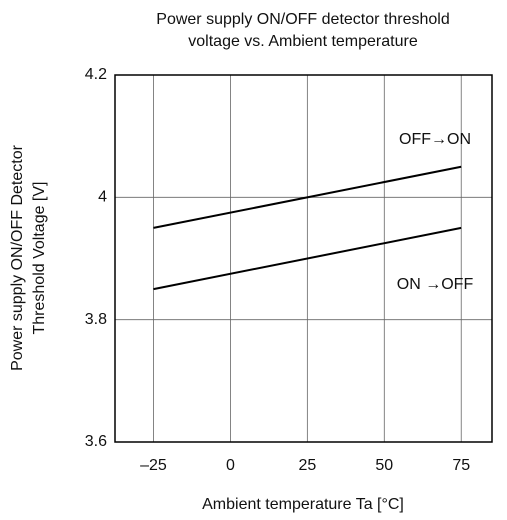 Image resolution: width=507 pixels, height=520 pixels. I want to click on x-tick-label: 25, so click(307, 465).